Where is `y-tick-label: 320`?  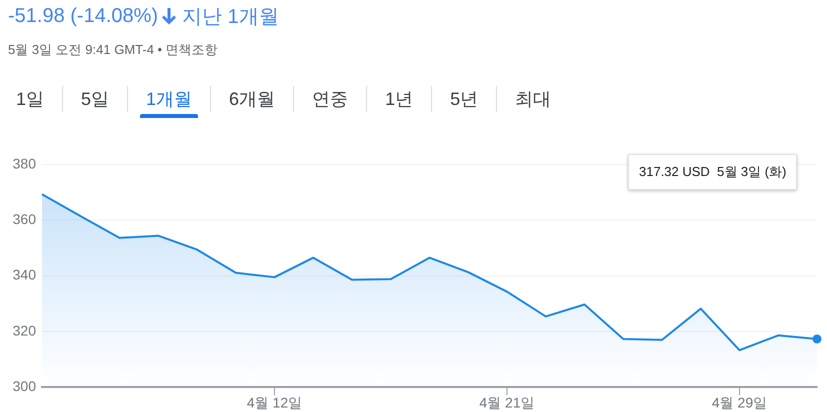 y-tick-label: 320 is located at coordinates (24, 330).